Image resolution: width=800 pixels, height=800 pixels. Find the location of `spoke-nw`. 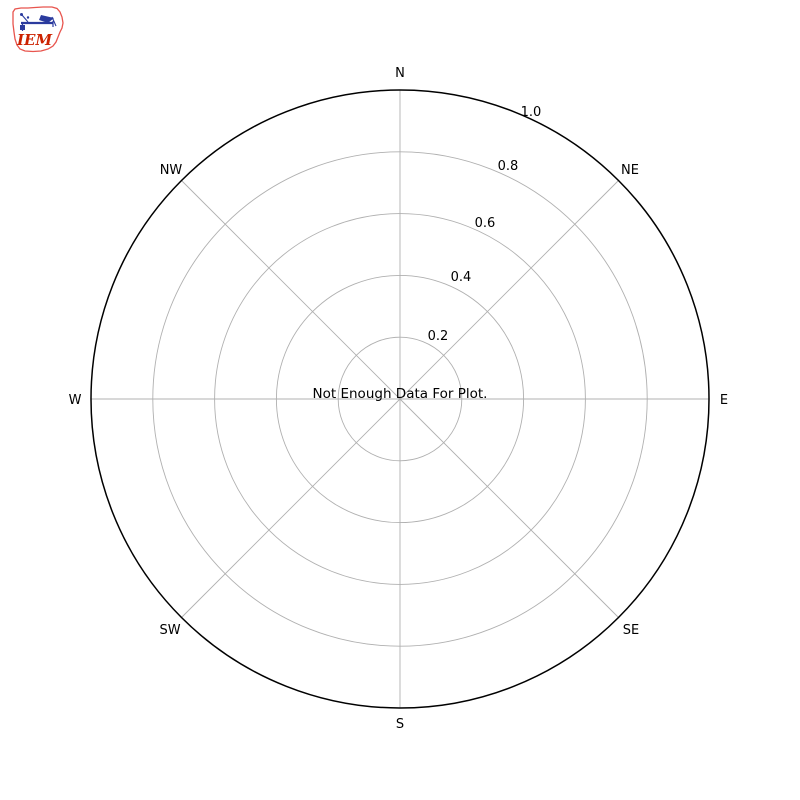

spoke-nw is located at coordinates (291, 290).